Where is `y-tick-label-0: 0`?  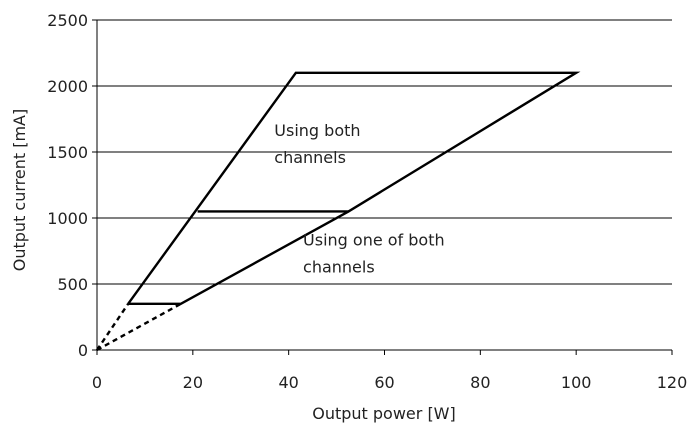
y-tick-label-0: 0 is located at coordinates (83, 350).